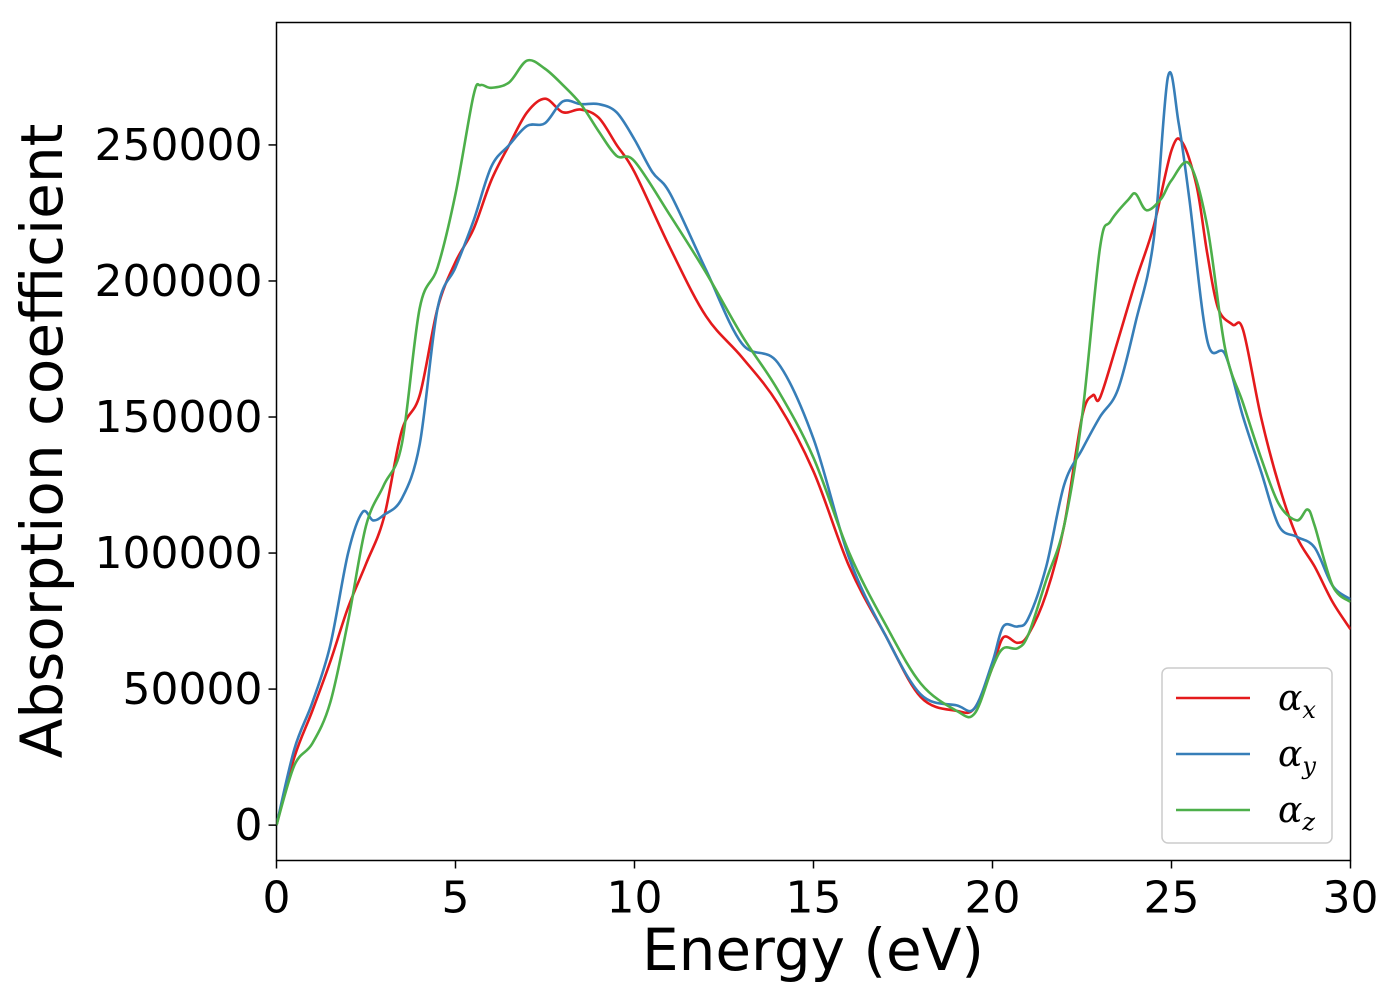 This screenshot has width=1400, height=1000. Describe the element at coordinates (1308, 766) in the screenshot. I see `legend-subscript: y` at that location.